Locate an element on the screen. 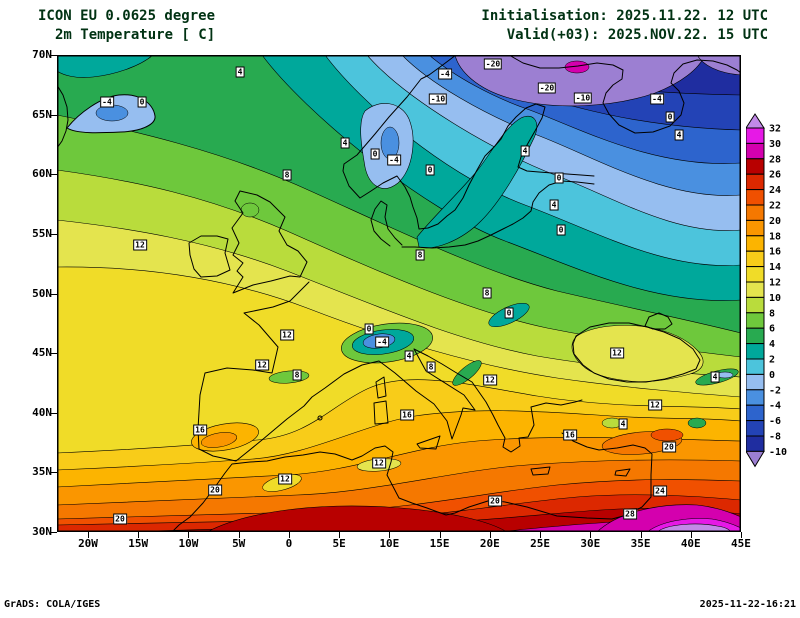  colorbar-label: 16 is located at coordinates (775, 252).